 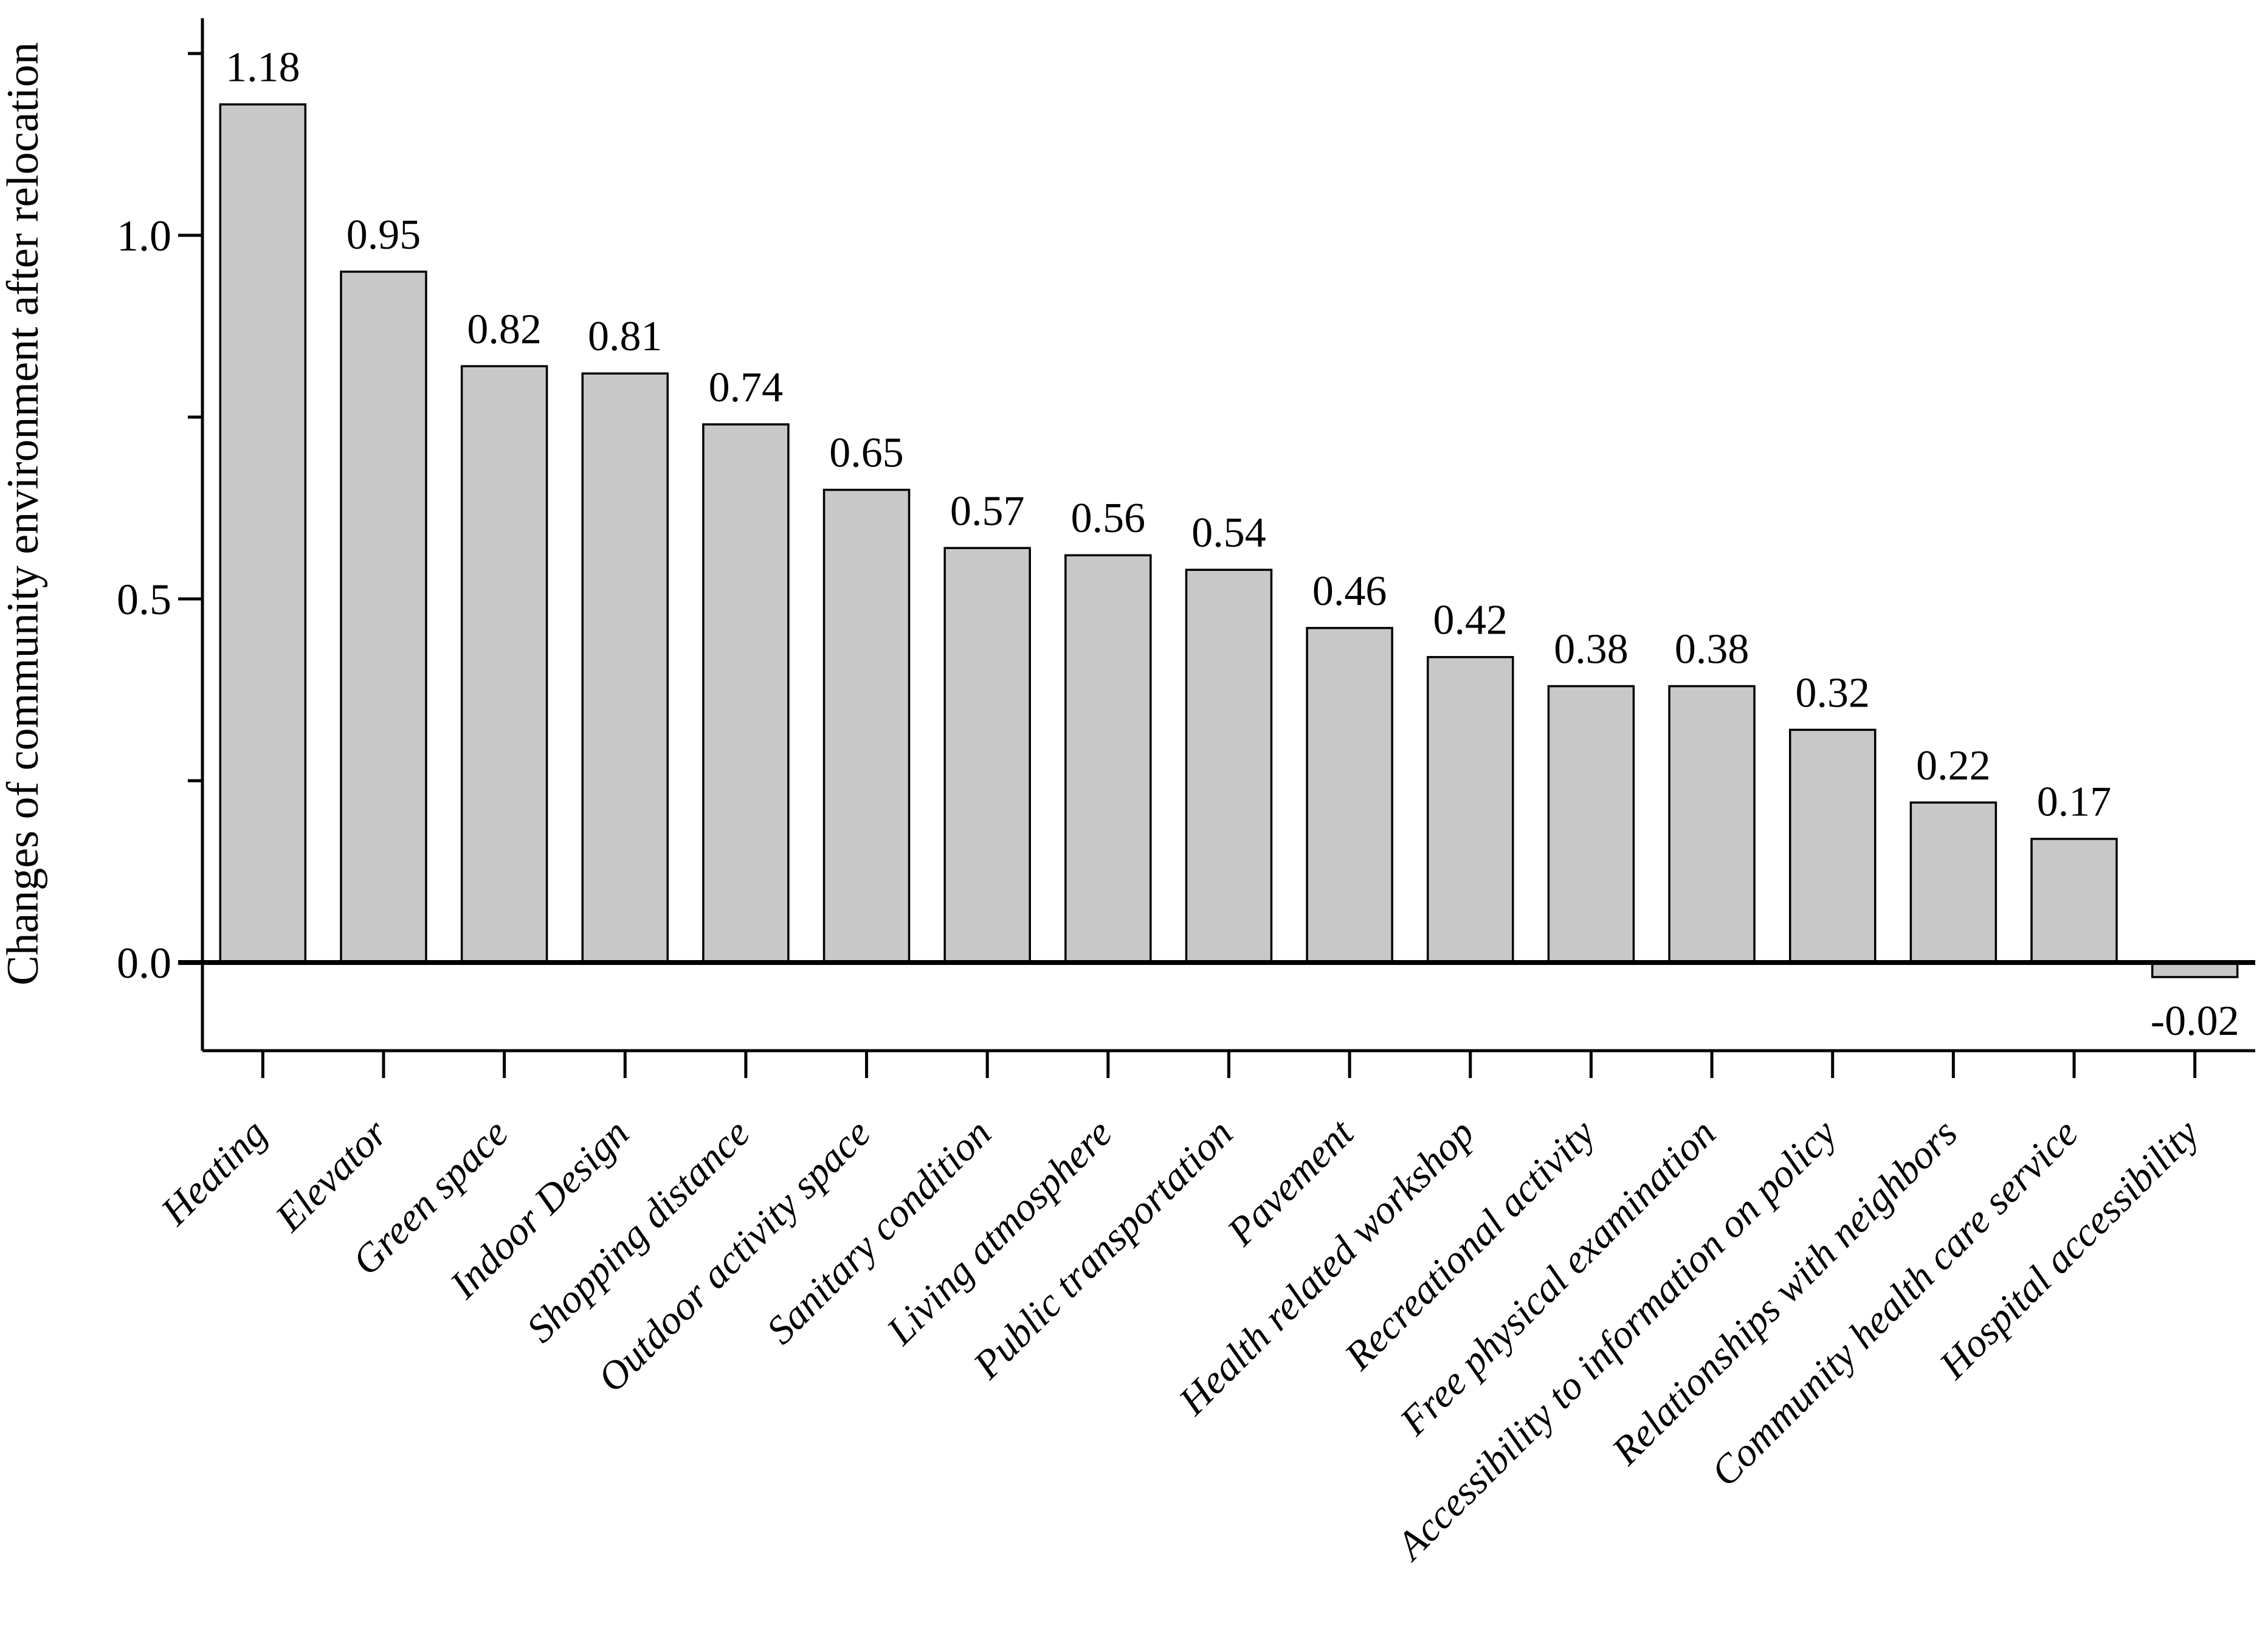 What do you see at coordinates (867, 453) in the screenshot?
I see `bar-value-label: 0.65` at bounding box center [867, 453].